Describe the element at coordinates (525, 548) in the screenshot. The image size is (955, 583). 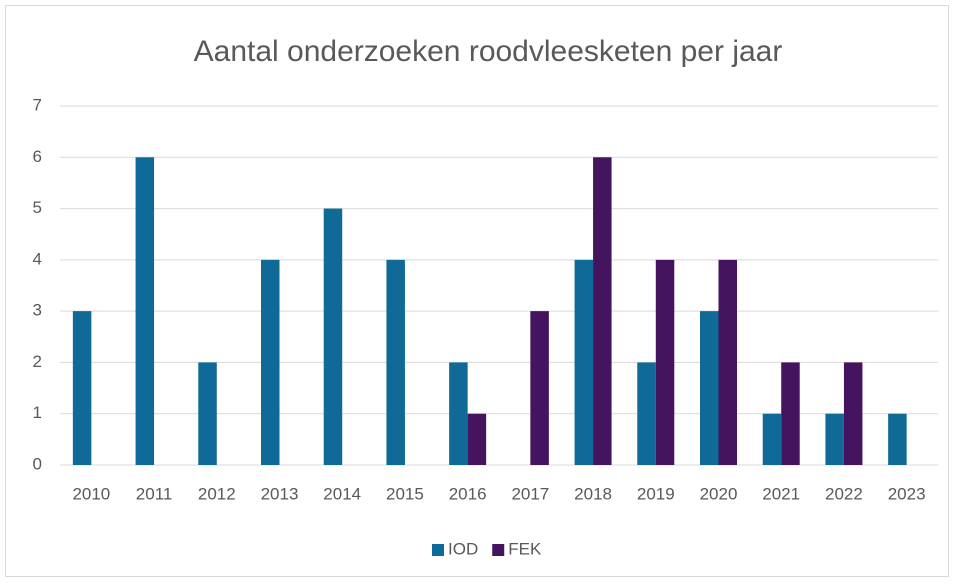
I see `legend-label: FEK` at that location.